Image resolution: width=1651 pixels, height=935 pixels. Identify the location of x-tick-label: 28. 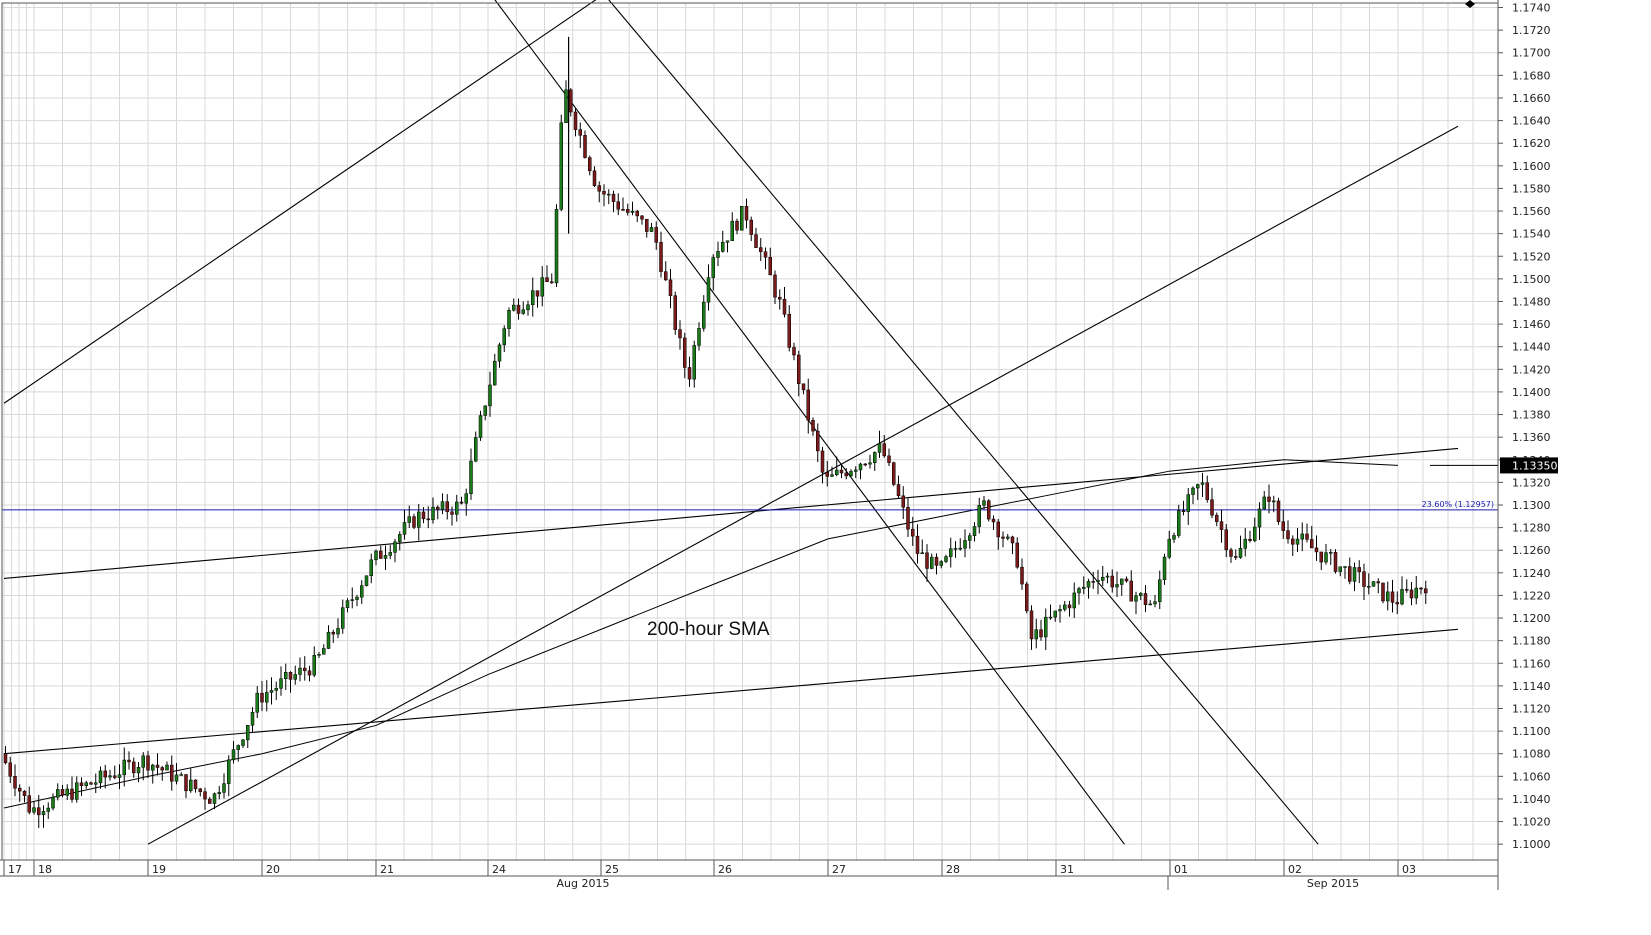
(953, 869).